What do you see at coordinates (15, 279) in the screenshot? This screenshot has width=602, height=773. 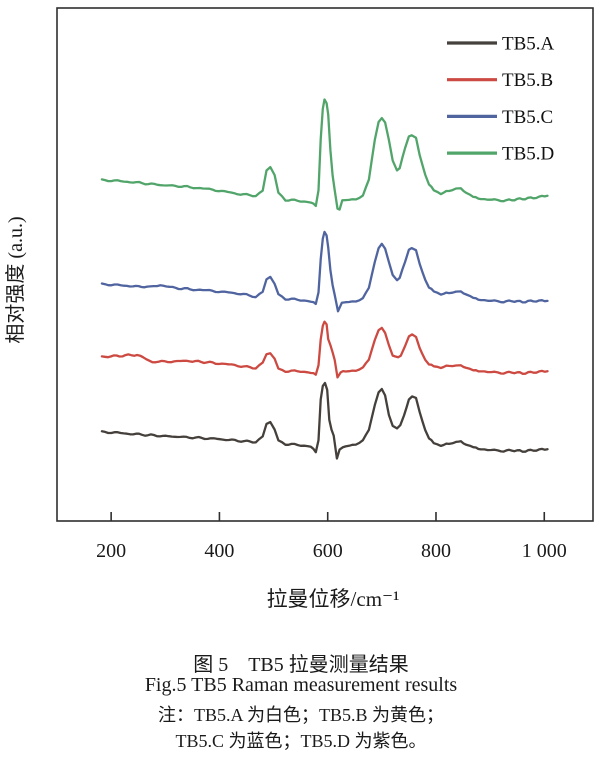 I see `y-axis-title: 相对强度 (a.u.)` at bounding box center [15, 279].